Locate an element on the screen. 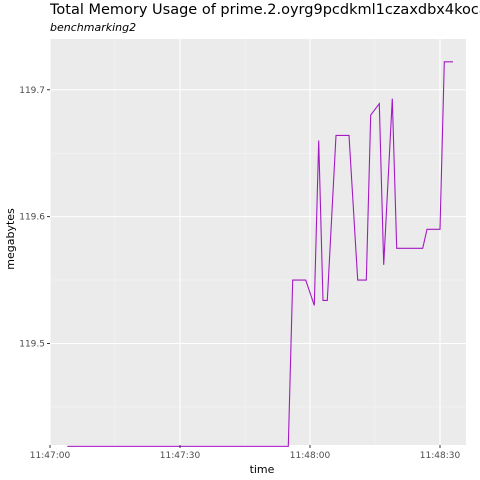 This screenshot has width=480, height=480. x-tick-label: 11:47:00 is located at coordinates (50, 456).